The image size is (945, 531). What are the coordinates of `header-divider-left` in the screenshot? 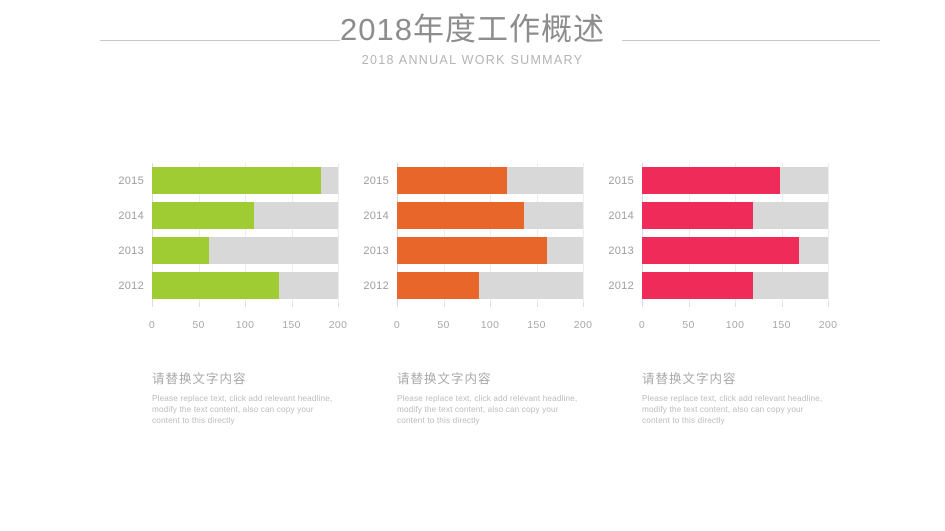 It's located at (220, 40).